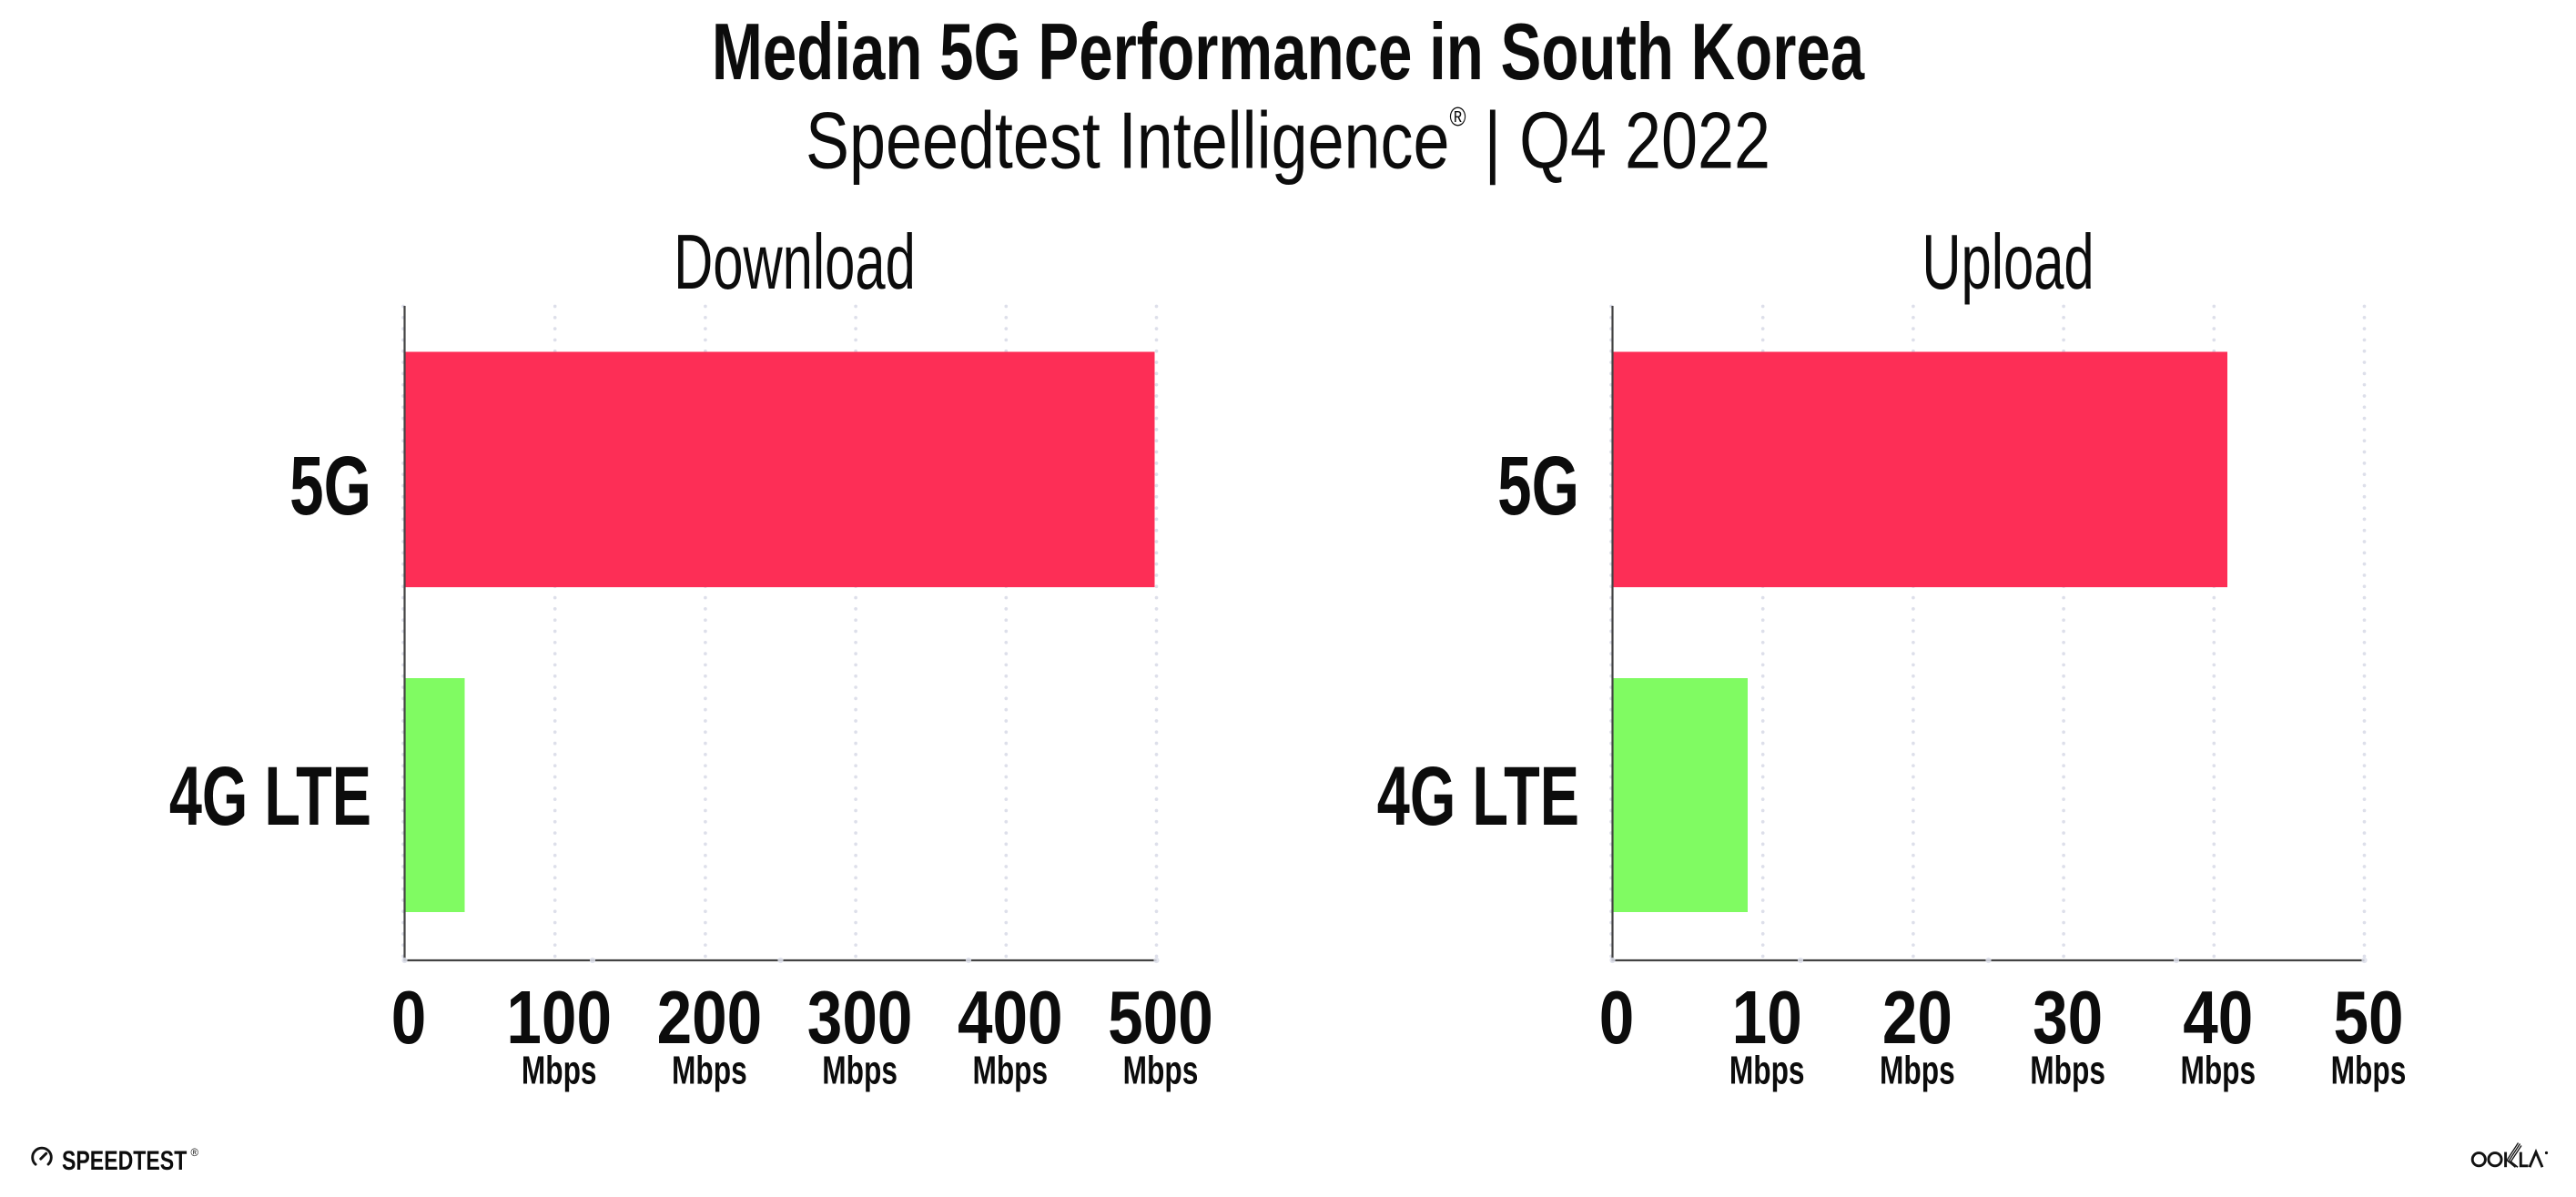  Describe the element at coordinates (1289, 51) in the screenshot. I see `svg-text:Median 5G Performance in South: Median 5G Performance in South Korea` at that location.